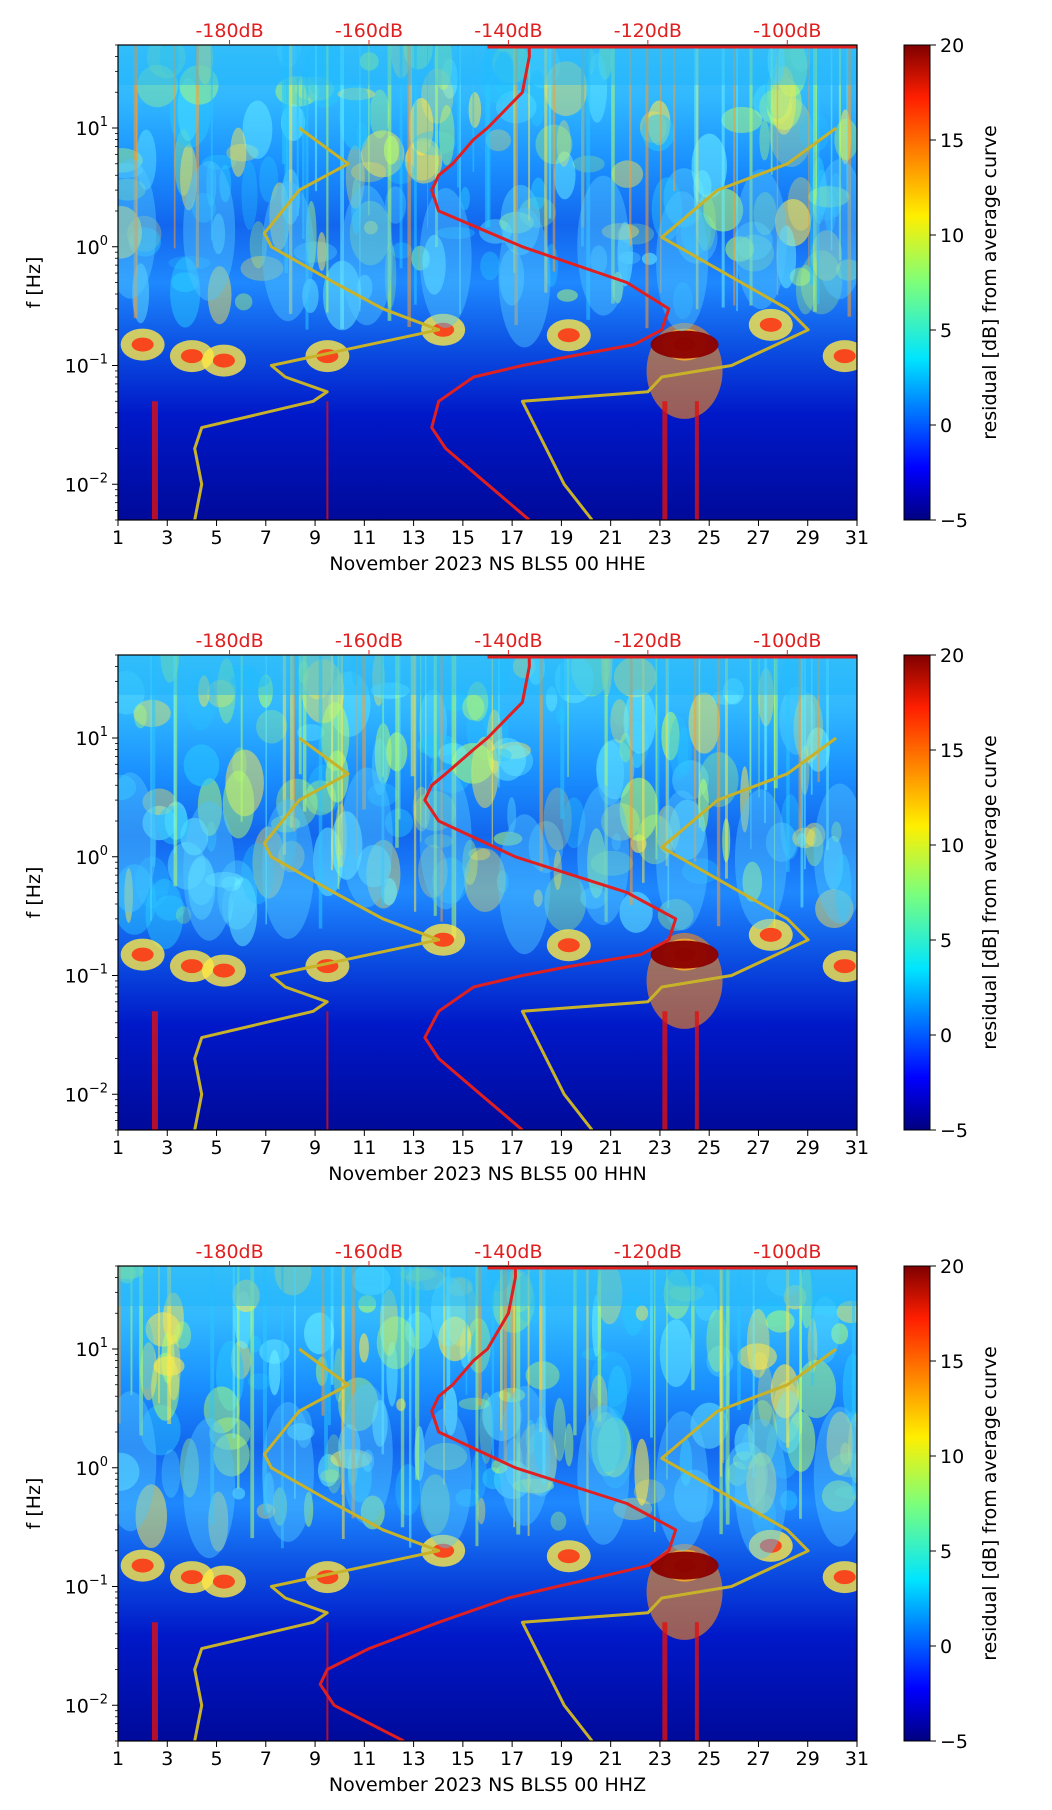 This screenshot has width=1052, height=1810. I want to click on top-db-label: -160dB, so click(369, 1252).